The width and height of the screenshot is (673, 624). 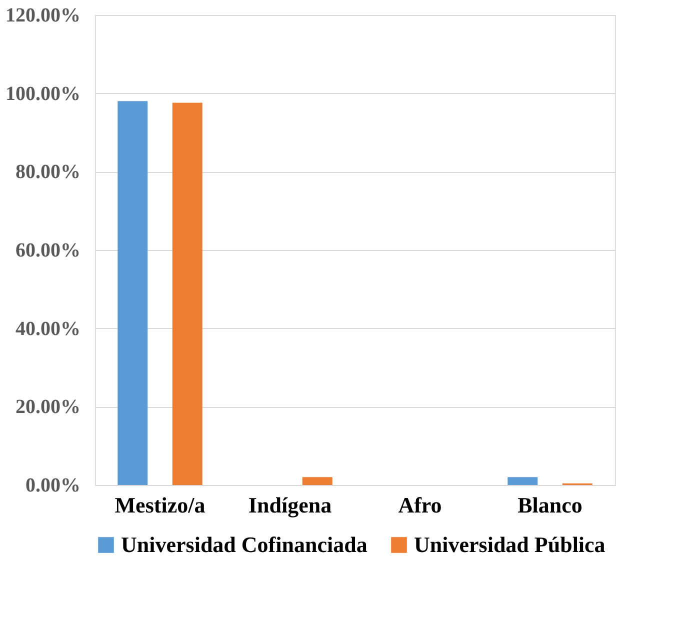 I want to click on legend-label: Universidad Cofinanciada, so click(x=244, y=544).